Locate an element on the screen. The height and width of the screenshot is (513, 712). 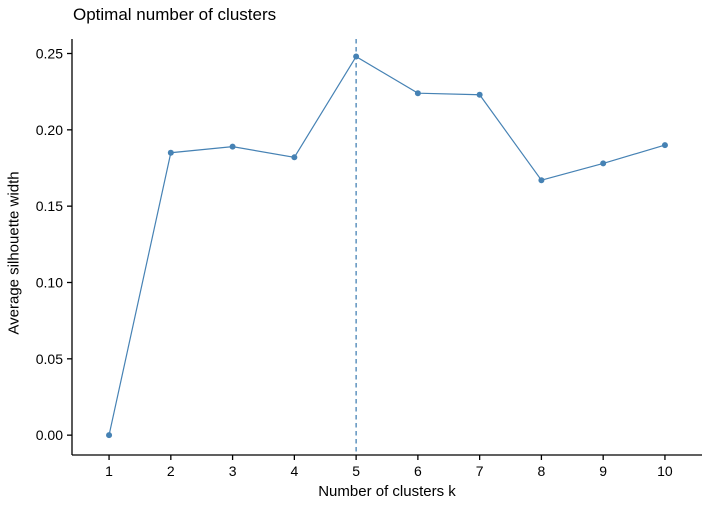
x-tick-label: 3 is located at coordinates (233, 471).